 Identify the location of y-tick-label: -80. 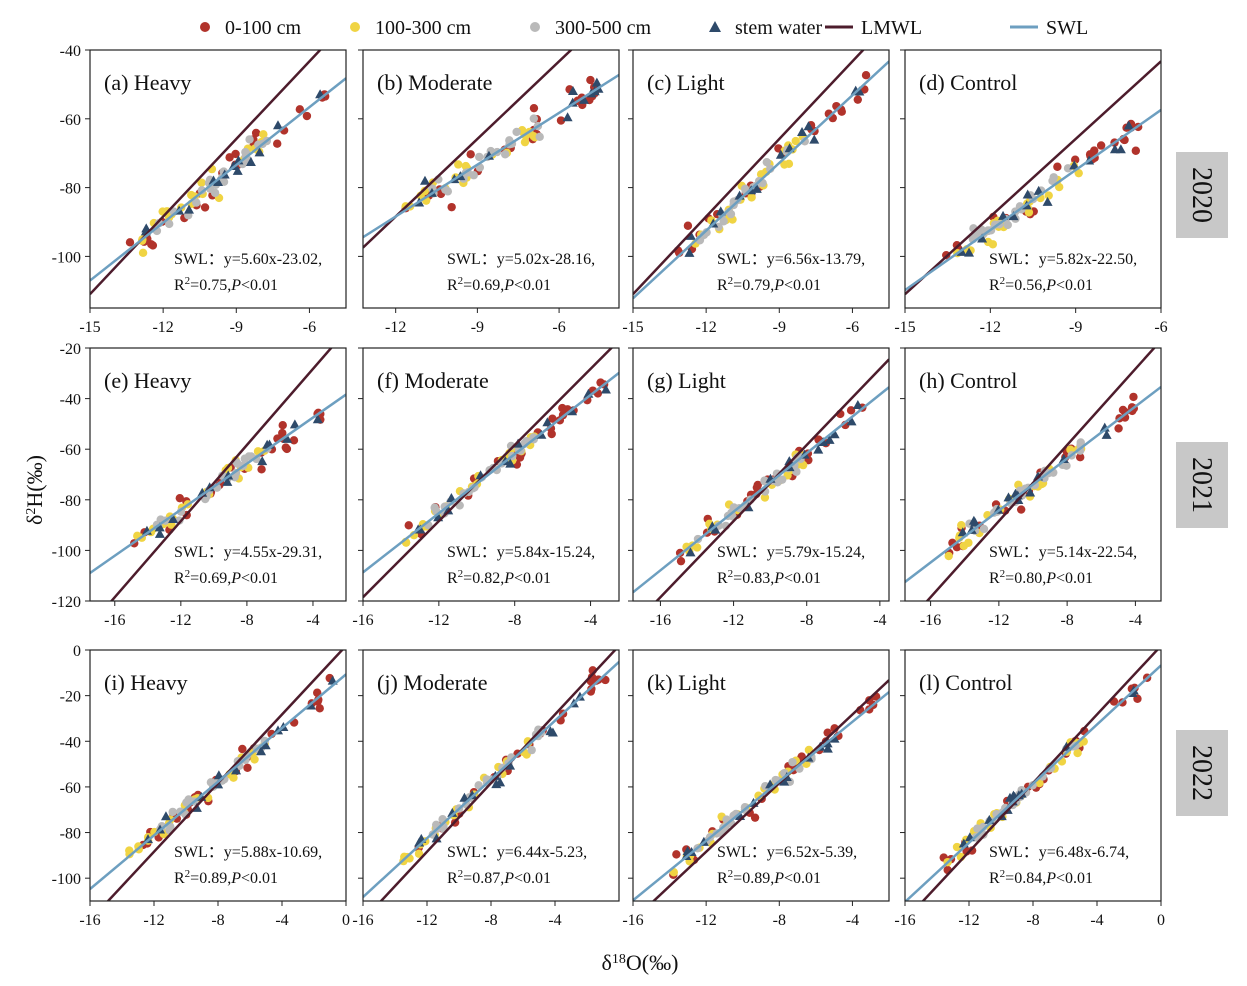
(70, 834).